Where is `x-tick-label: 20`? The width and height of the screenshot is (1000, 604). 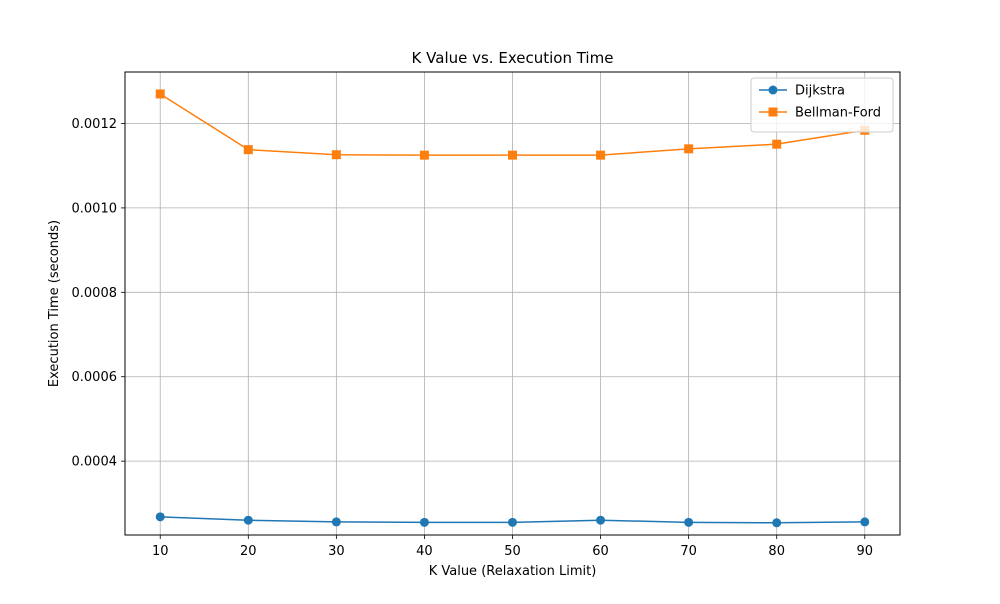
x-tick-label: 20 is located at coordinates (248, 551).